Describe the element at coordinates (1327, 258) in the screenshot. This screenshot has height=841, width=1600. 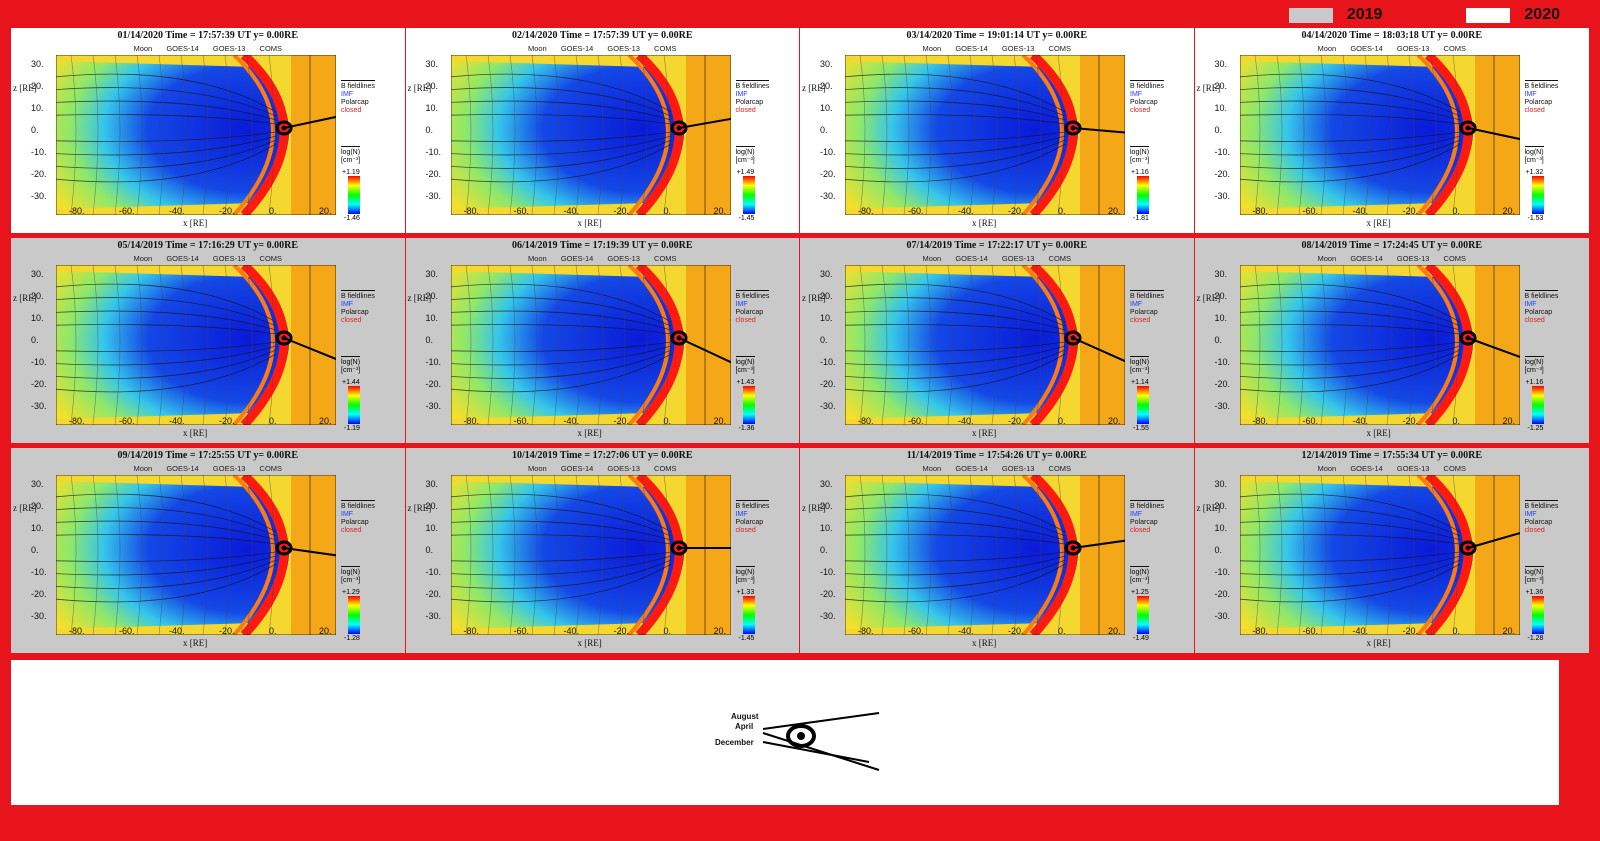
I see `moon-marker-label: Moon` at that location.